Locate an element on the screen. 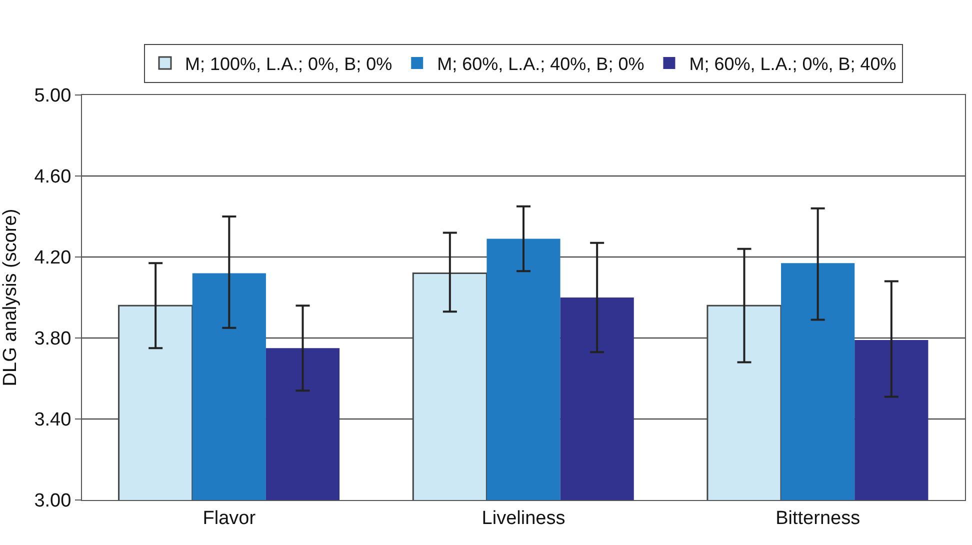  x-tick-label: Liveliness is located at coordinates (524, 518).